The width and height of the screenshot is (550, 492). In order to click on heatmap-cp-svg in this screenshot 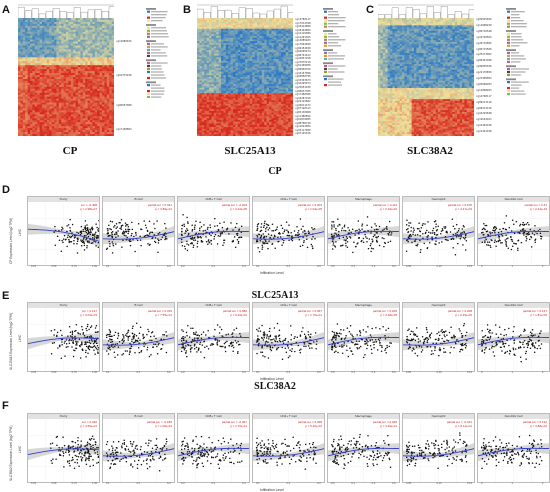, I will do `click(66, 77)`.